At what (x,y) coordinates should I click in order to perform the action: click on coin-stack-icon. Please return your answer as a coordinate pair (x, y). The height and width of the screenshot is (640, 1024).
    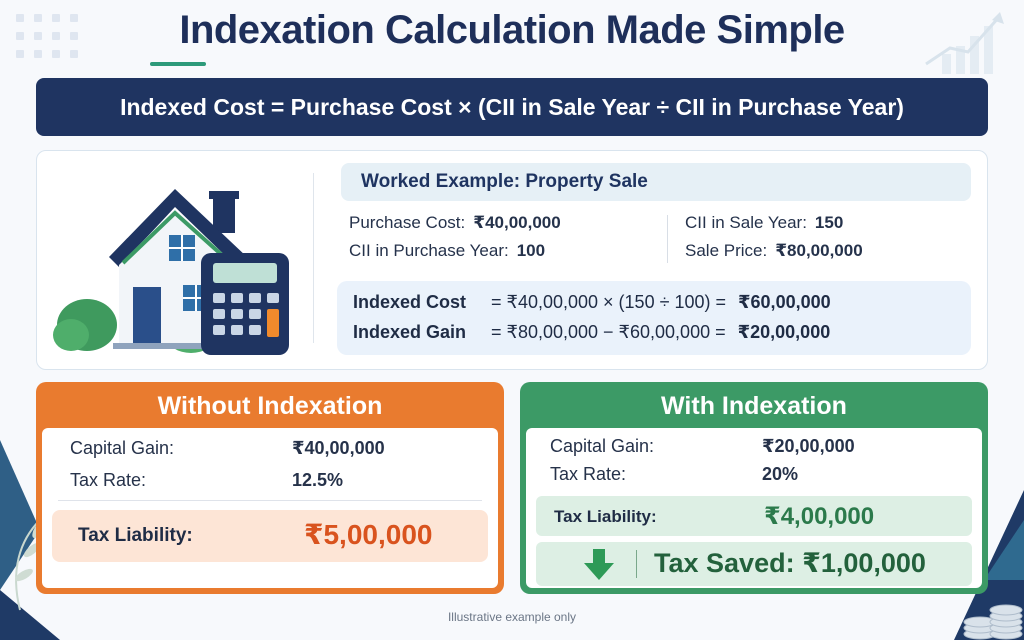
    Looking at the image, I should click on (993, 622).